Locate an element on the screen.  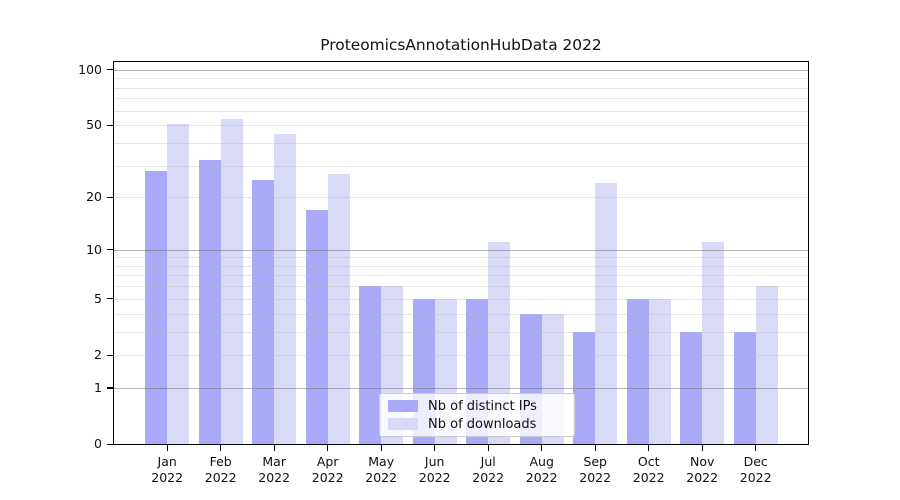
y-tick-label: 20 is located at coordinates (94, 197).